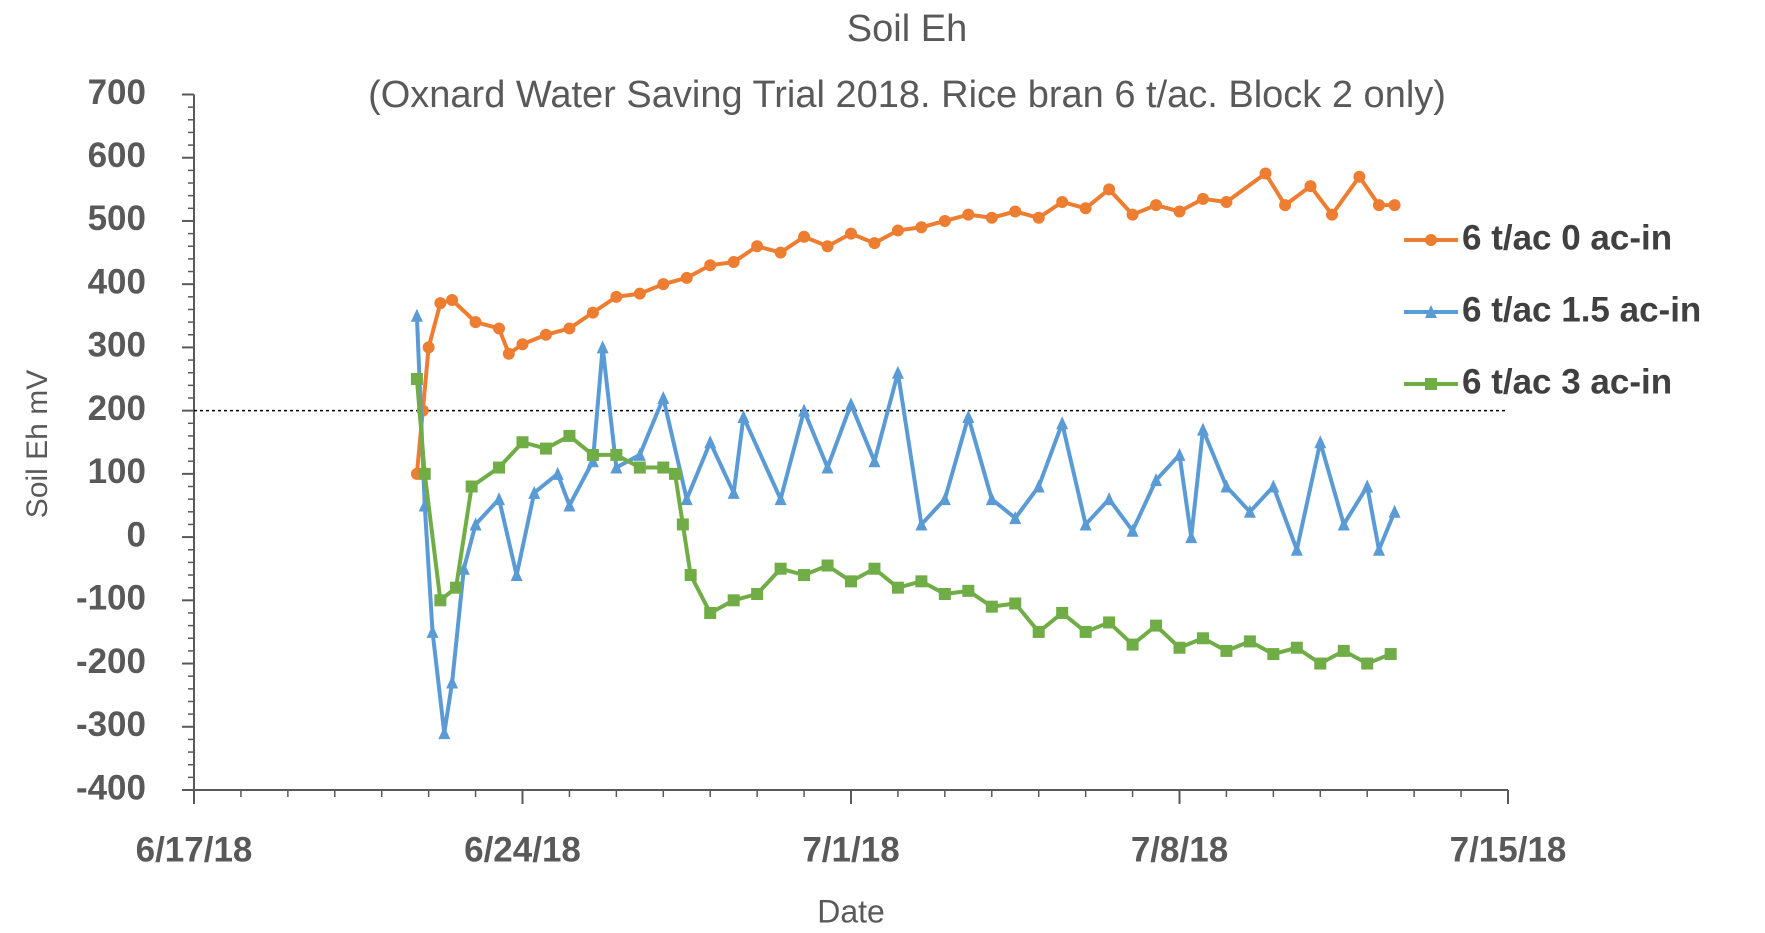 The height and width of the screenshot is (933, 1765). What do you see at coordinates (117, 471) in the screenshot?
I see `y-tick-label: 100` at bounding box center [117, 471].